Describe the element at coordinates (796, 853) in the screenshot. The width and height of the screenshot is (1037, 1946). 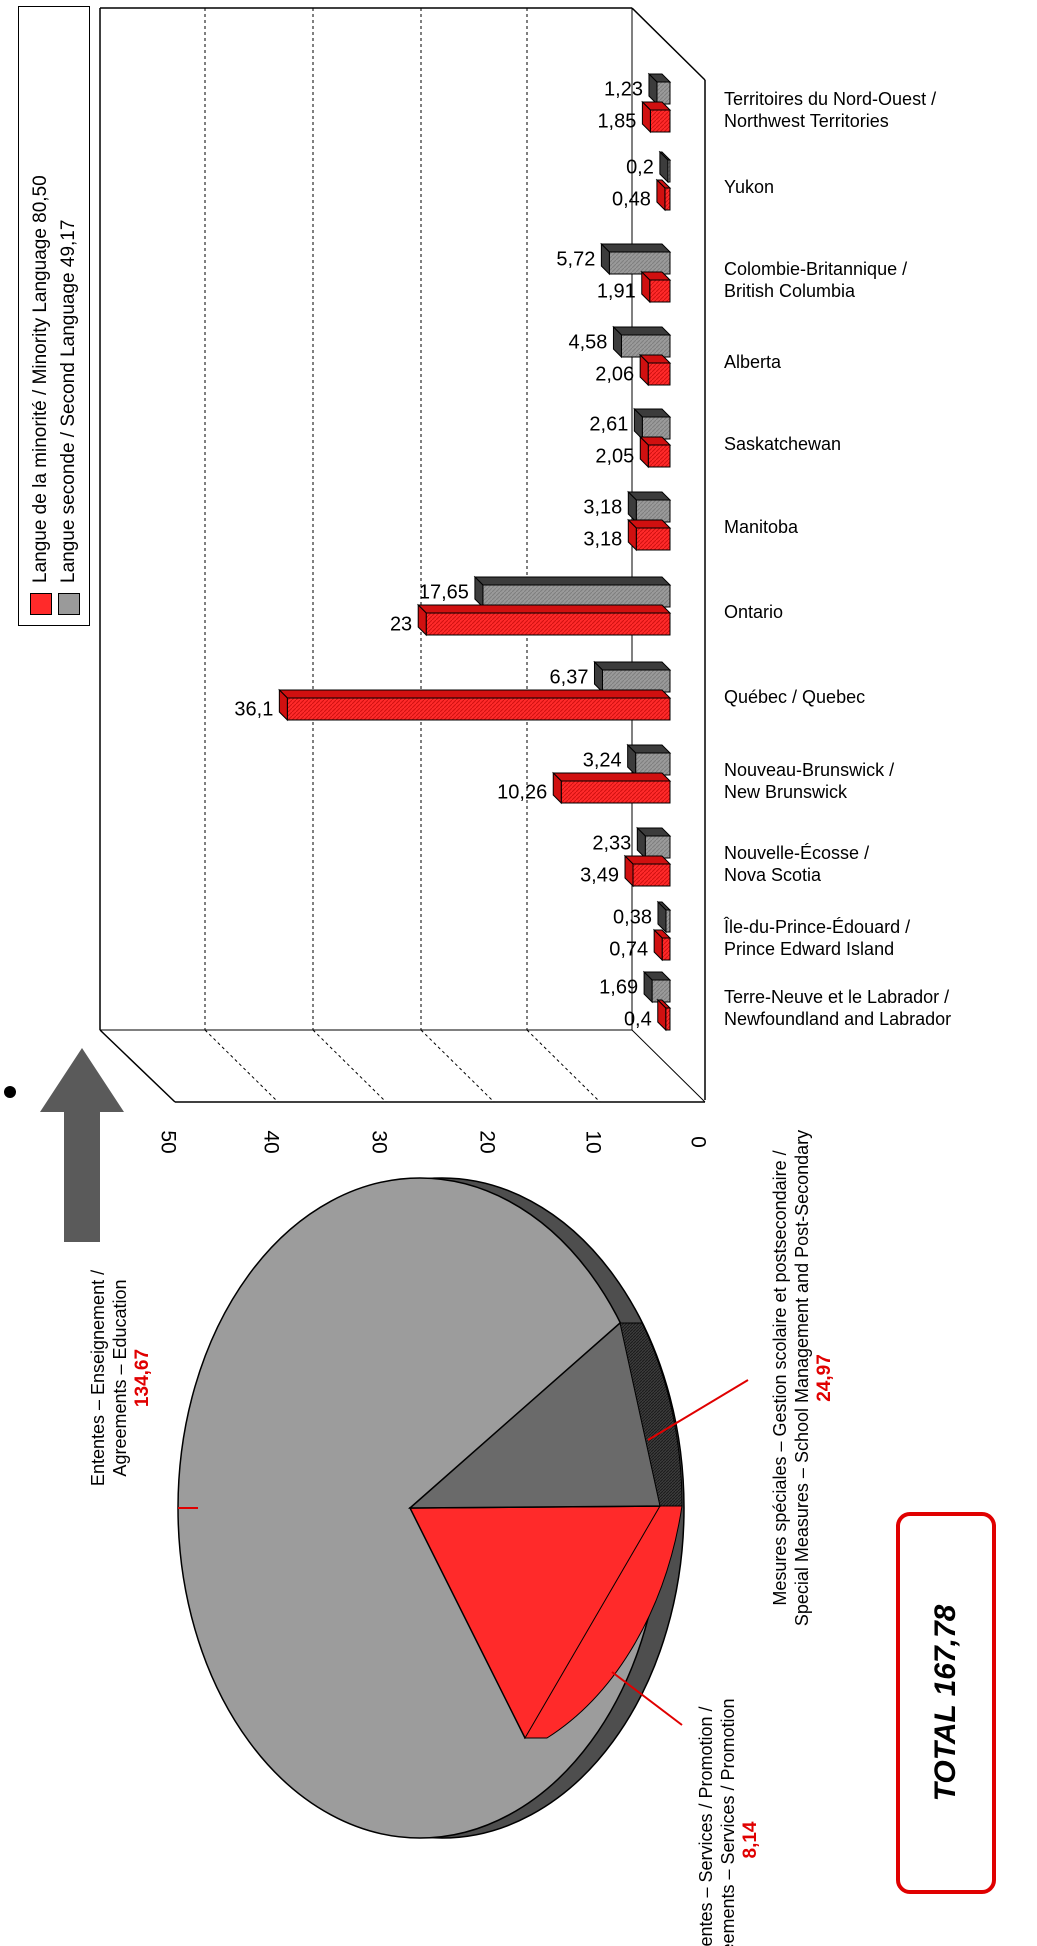
I see `category-label: Nouvelle-Écosse /` at that location.